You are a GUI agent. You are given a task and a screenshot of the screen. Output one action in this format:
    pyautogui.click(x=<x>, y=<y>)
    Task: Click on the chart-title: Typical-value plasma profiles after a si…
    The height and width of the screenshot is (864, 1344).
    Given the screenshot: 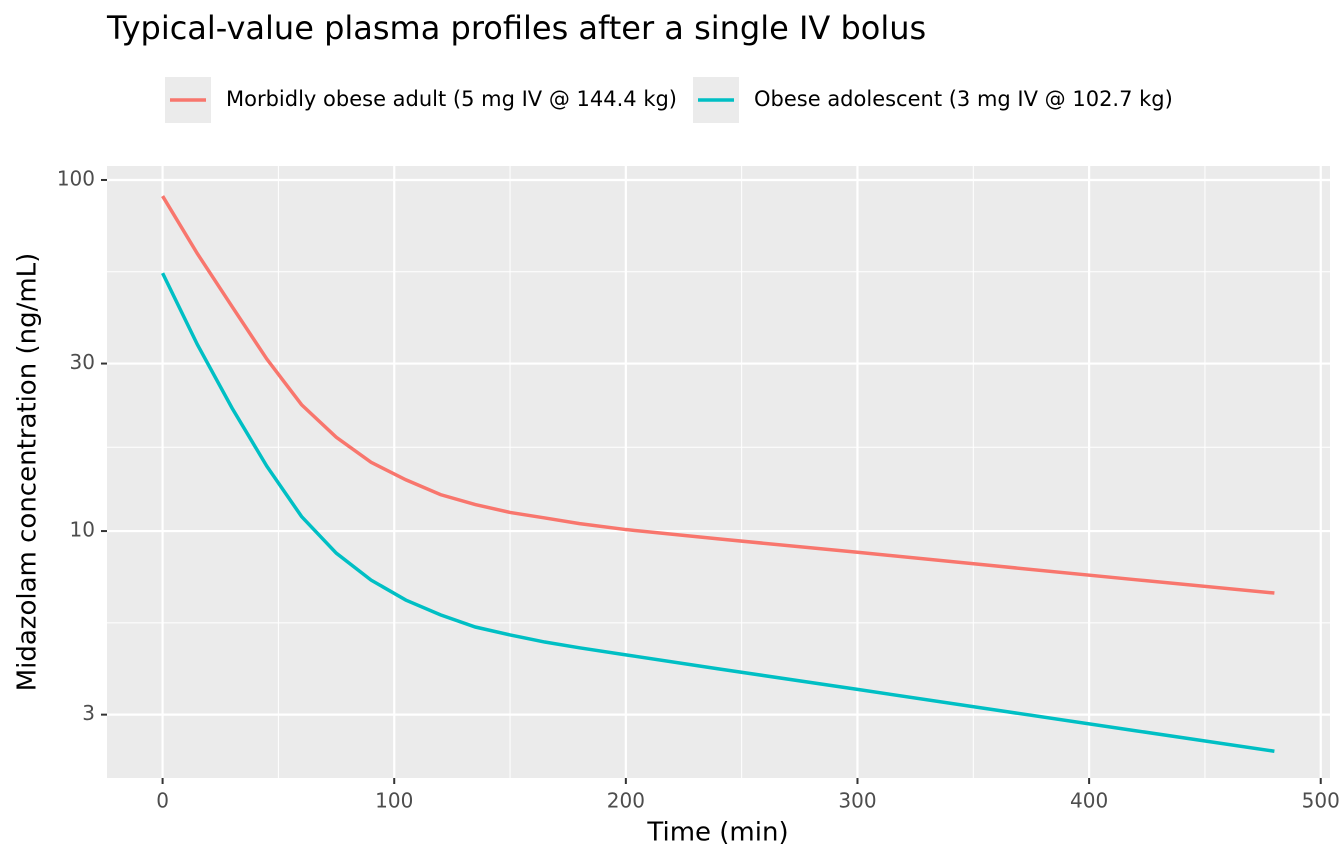 What is the action you would take?
    pyautogui.click(x=516, y=28)
    